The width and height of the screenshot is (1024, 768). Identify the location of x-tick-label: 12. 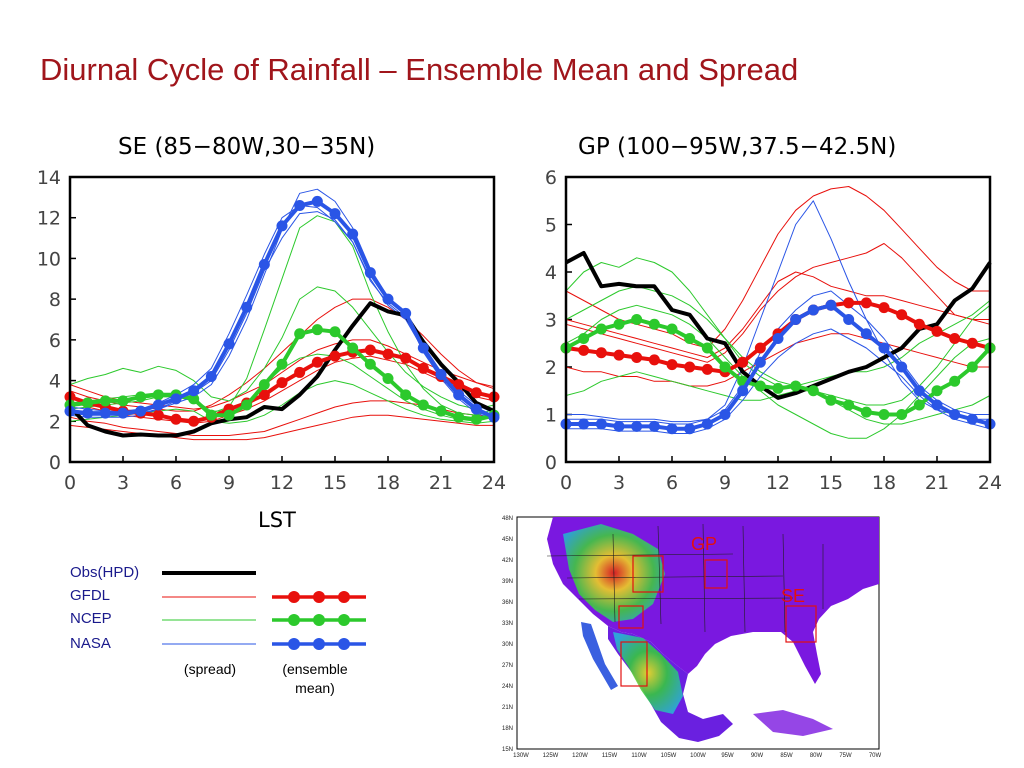
(778, 483).